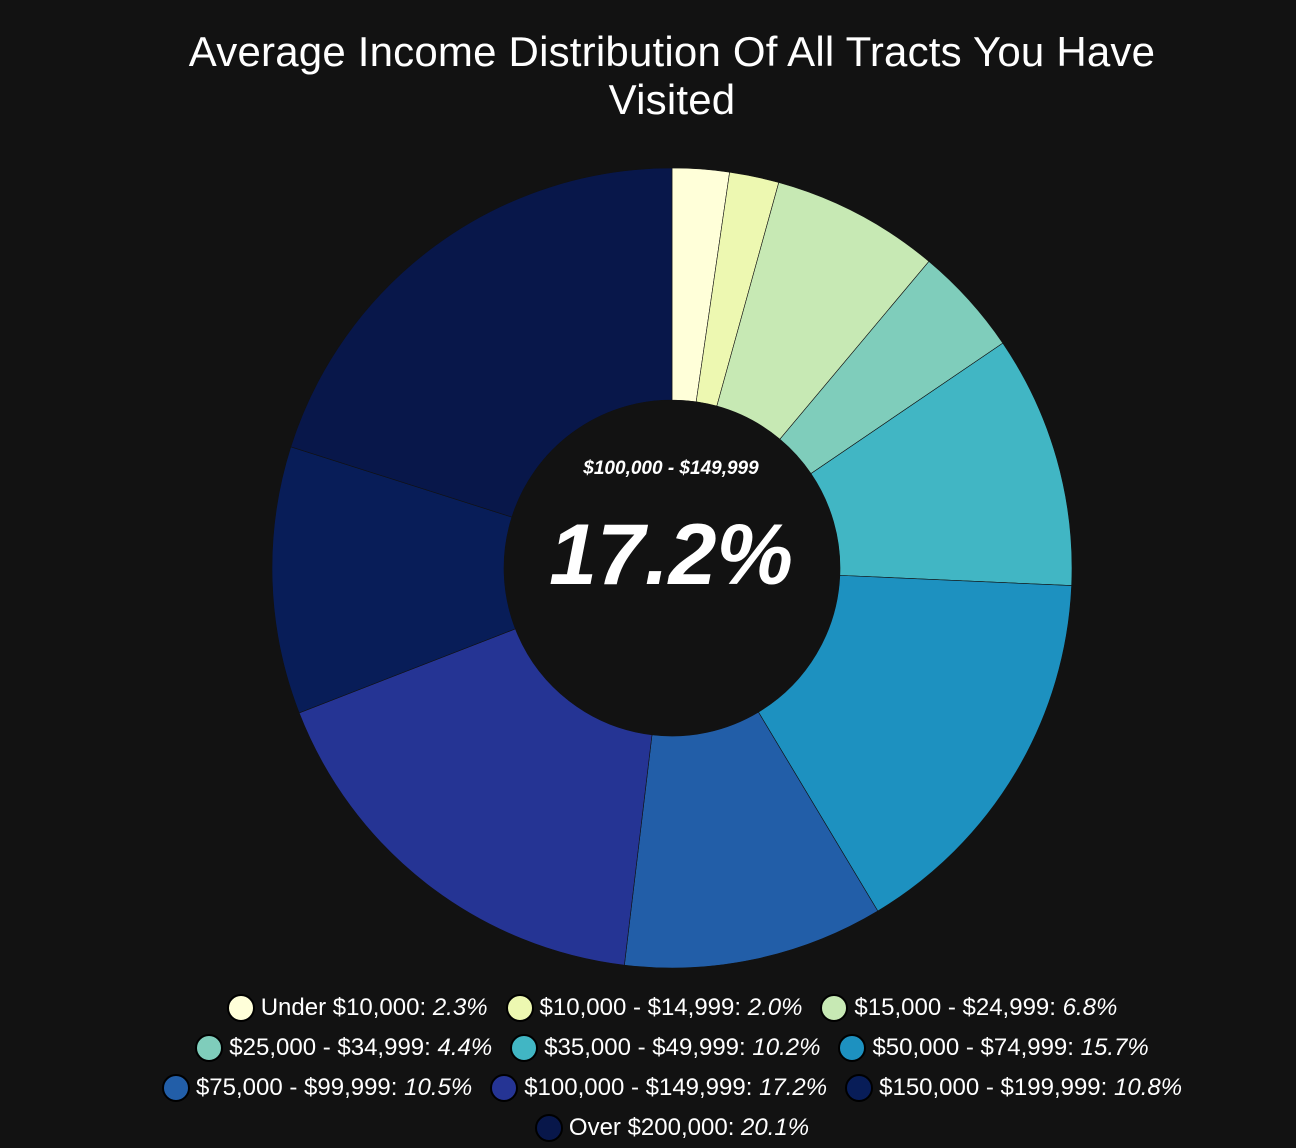  I want to click on legend-value: 4.4%, so click(465, 1047).